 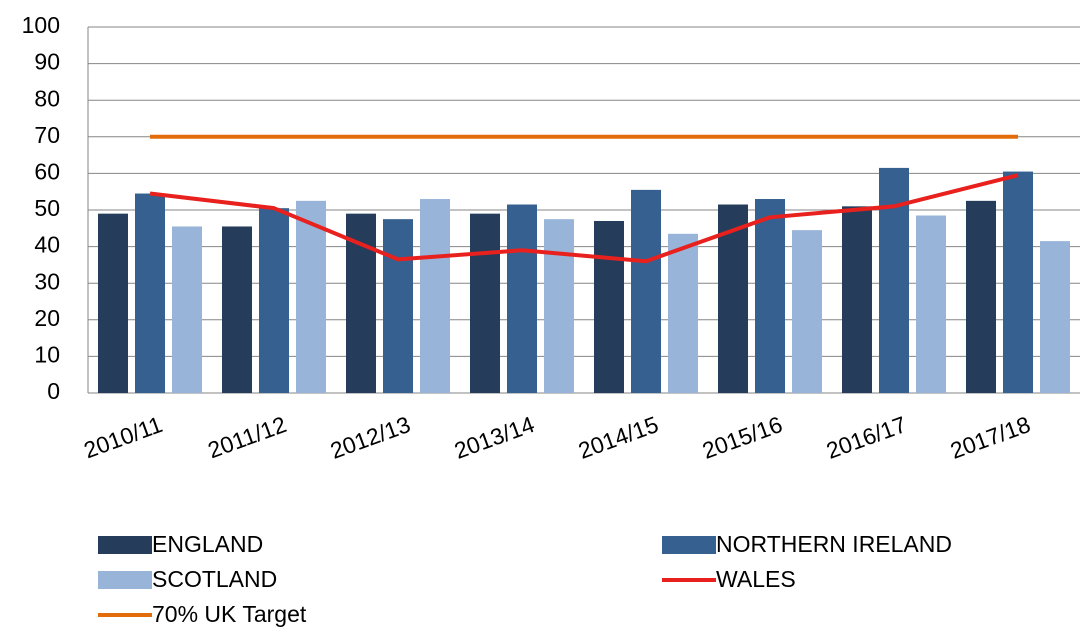 I want to click on x-tick-label: 2011/12, so click(x=246, y=437).